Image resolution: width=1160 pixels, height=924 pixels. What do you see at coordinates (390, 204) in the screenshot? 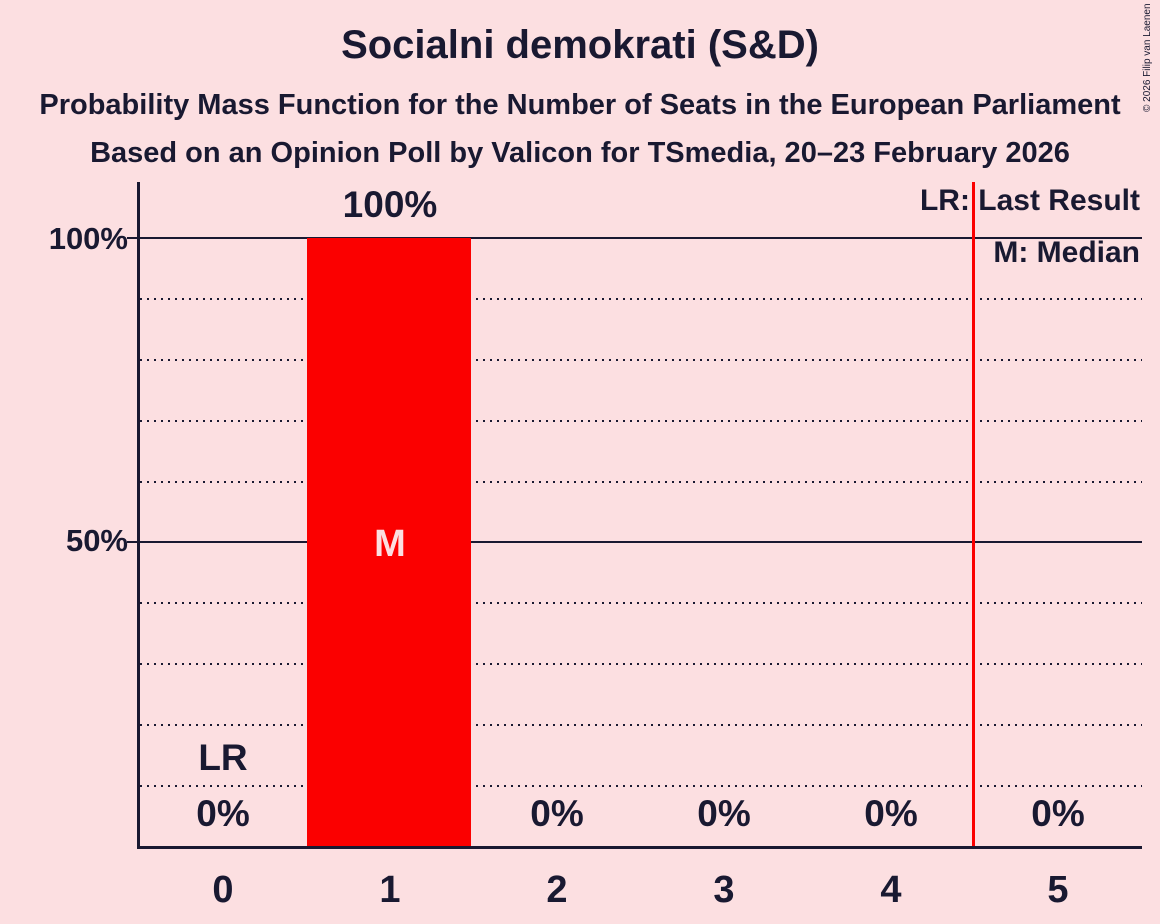
I see `value-label-seats-1: 100%` at bounding box center [390, 204].